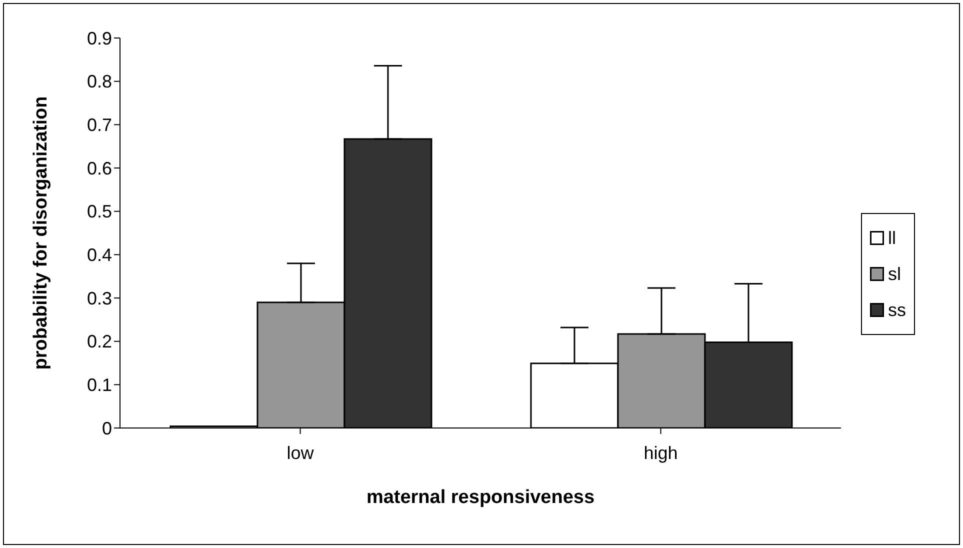 The image size is (963, 548). Describe the element at coordinates (41, 233) in the screenshot. I see `y-axis-title: probability for disorganization` at that location.